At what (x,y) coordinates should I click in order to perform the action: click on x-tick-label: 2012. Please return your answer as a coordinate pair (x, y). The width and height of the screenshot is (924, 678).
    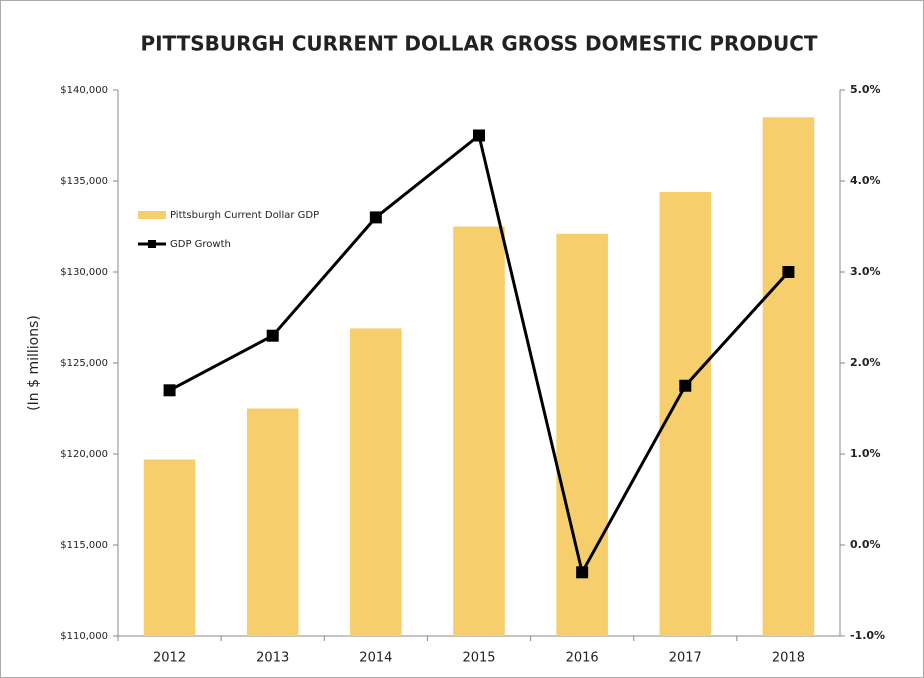
    Looking at the image, I should click on (169, 658).